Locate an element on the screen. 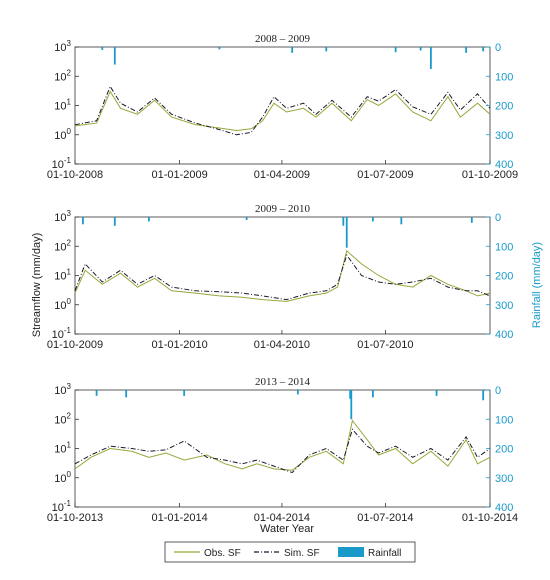 The image size is (550, 580). legend: Obs. SF Sim. SF Rainfall is located at coordinates (290, 552).